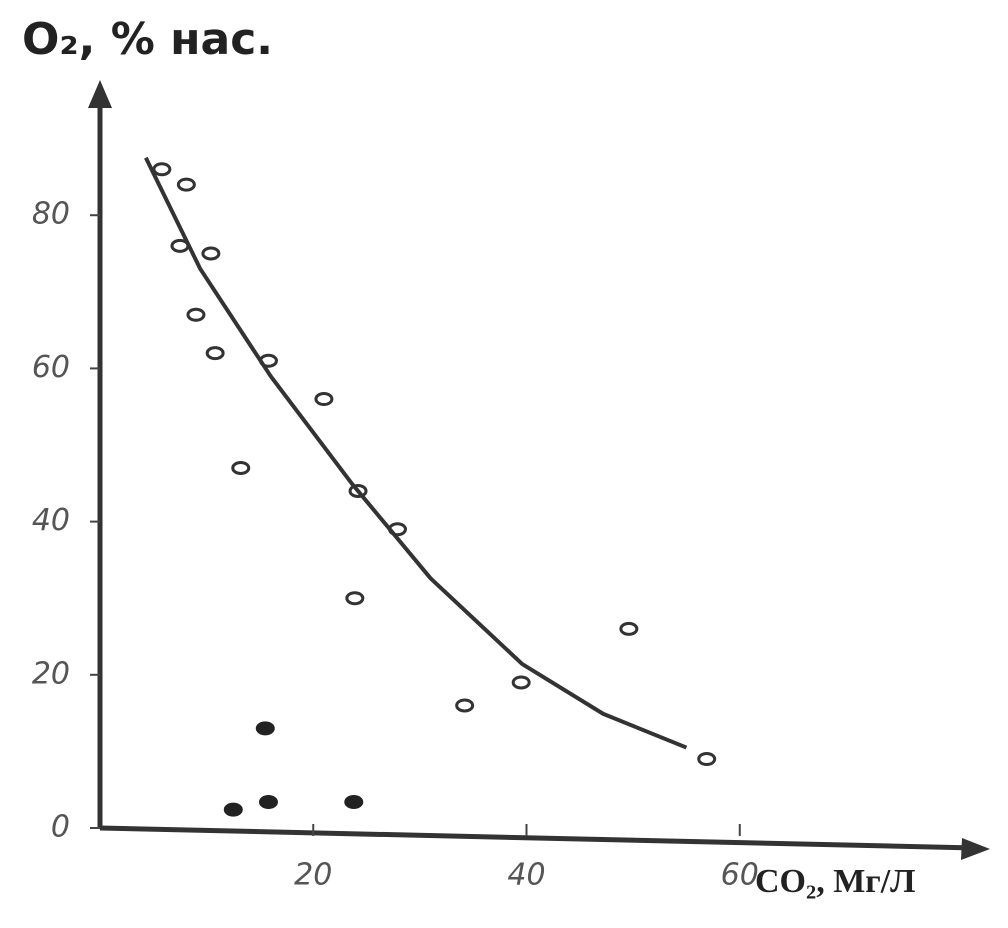  What do you see at coordinates (313, 875) in the screenshot?
I see `x-tick-label: 20` at bounding box center [313, 875].